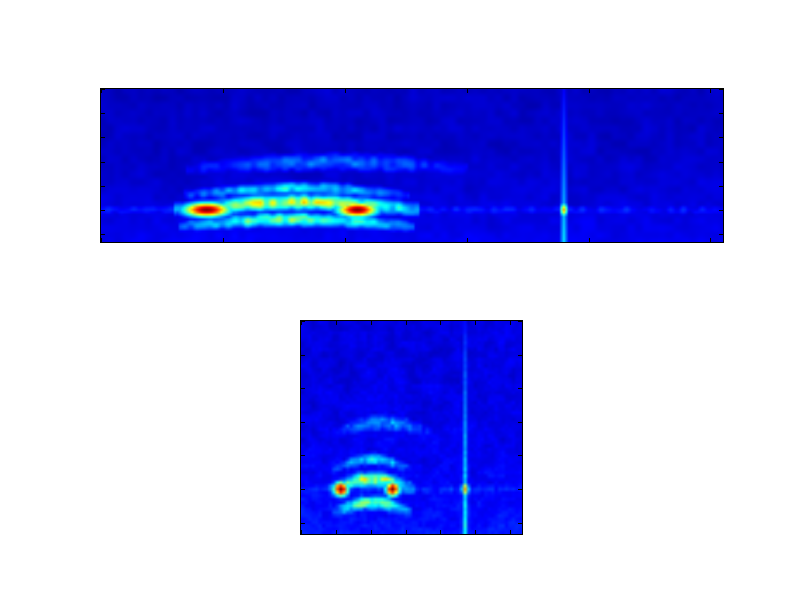 Image resolution: width=800 pixels, height=600 pixels. I want to click on spectrogram-after, so click(411, 427).